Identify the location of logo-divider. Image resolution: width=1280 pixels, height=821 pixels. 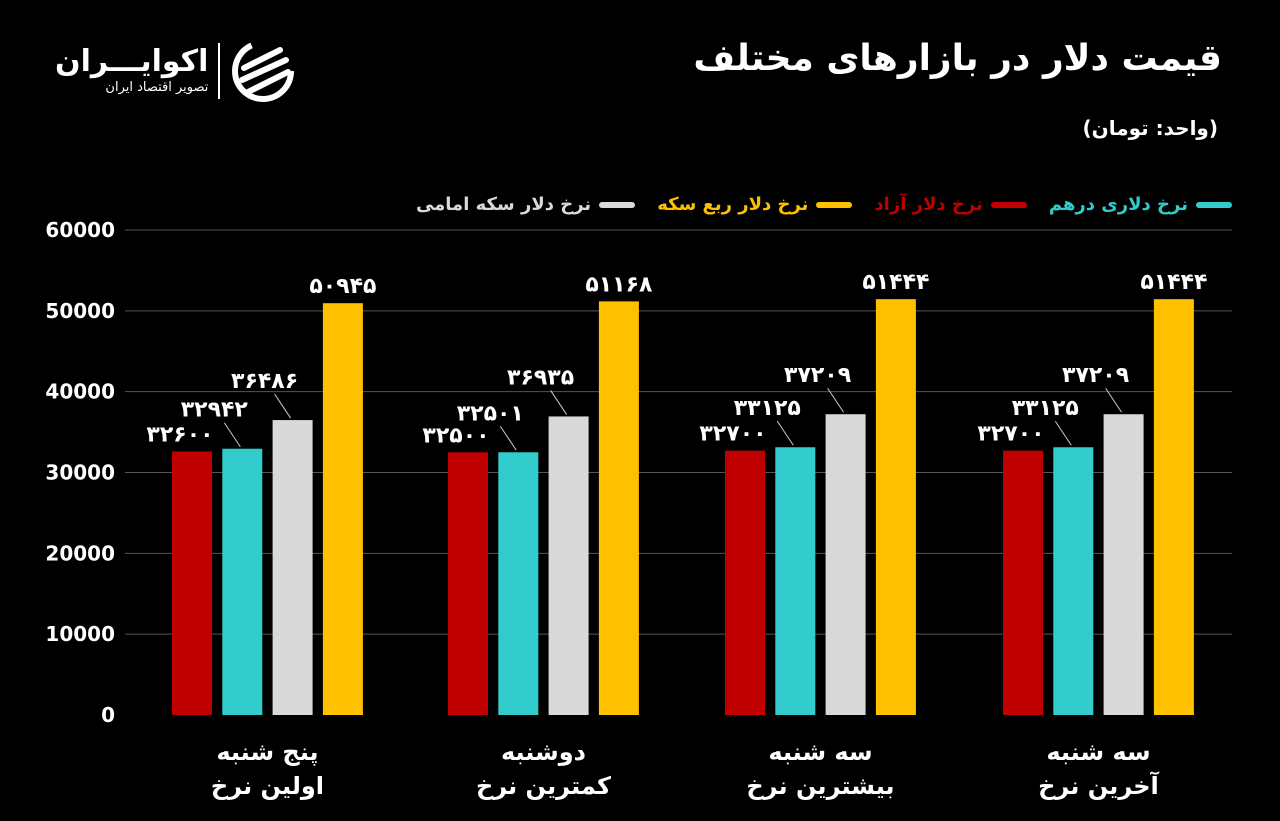
(219, 71).